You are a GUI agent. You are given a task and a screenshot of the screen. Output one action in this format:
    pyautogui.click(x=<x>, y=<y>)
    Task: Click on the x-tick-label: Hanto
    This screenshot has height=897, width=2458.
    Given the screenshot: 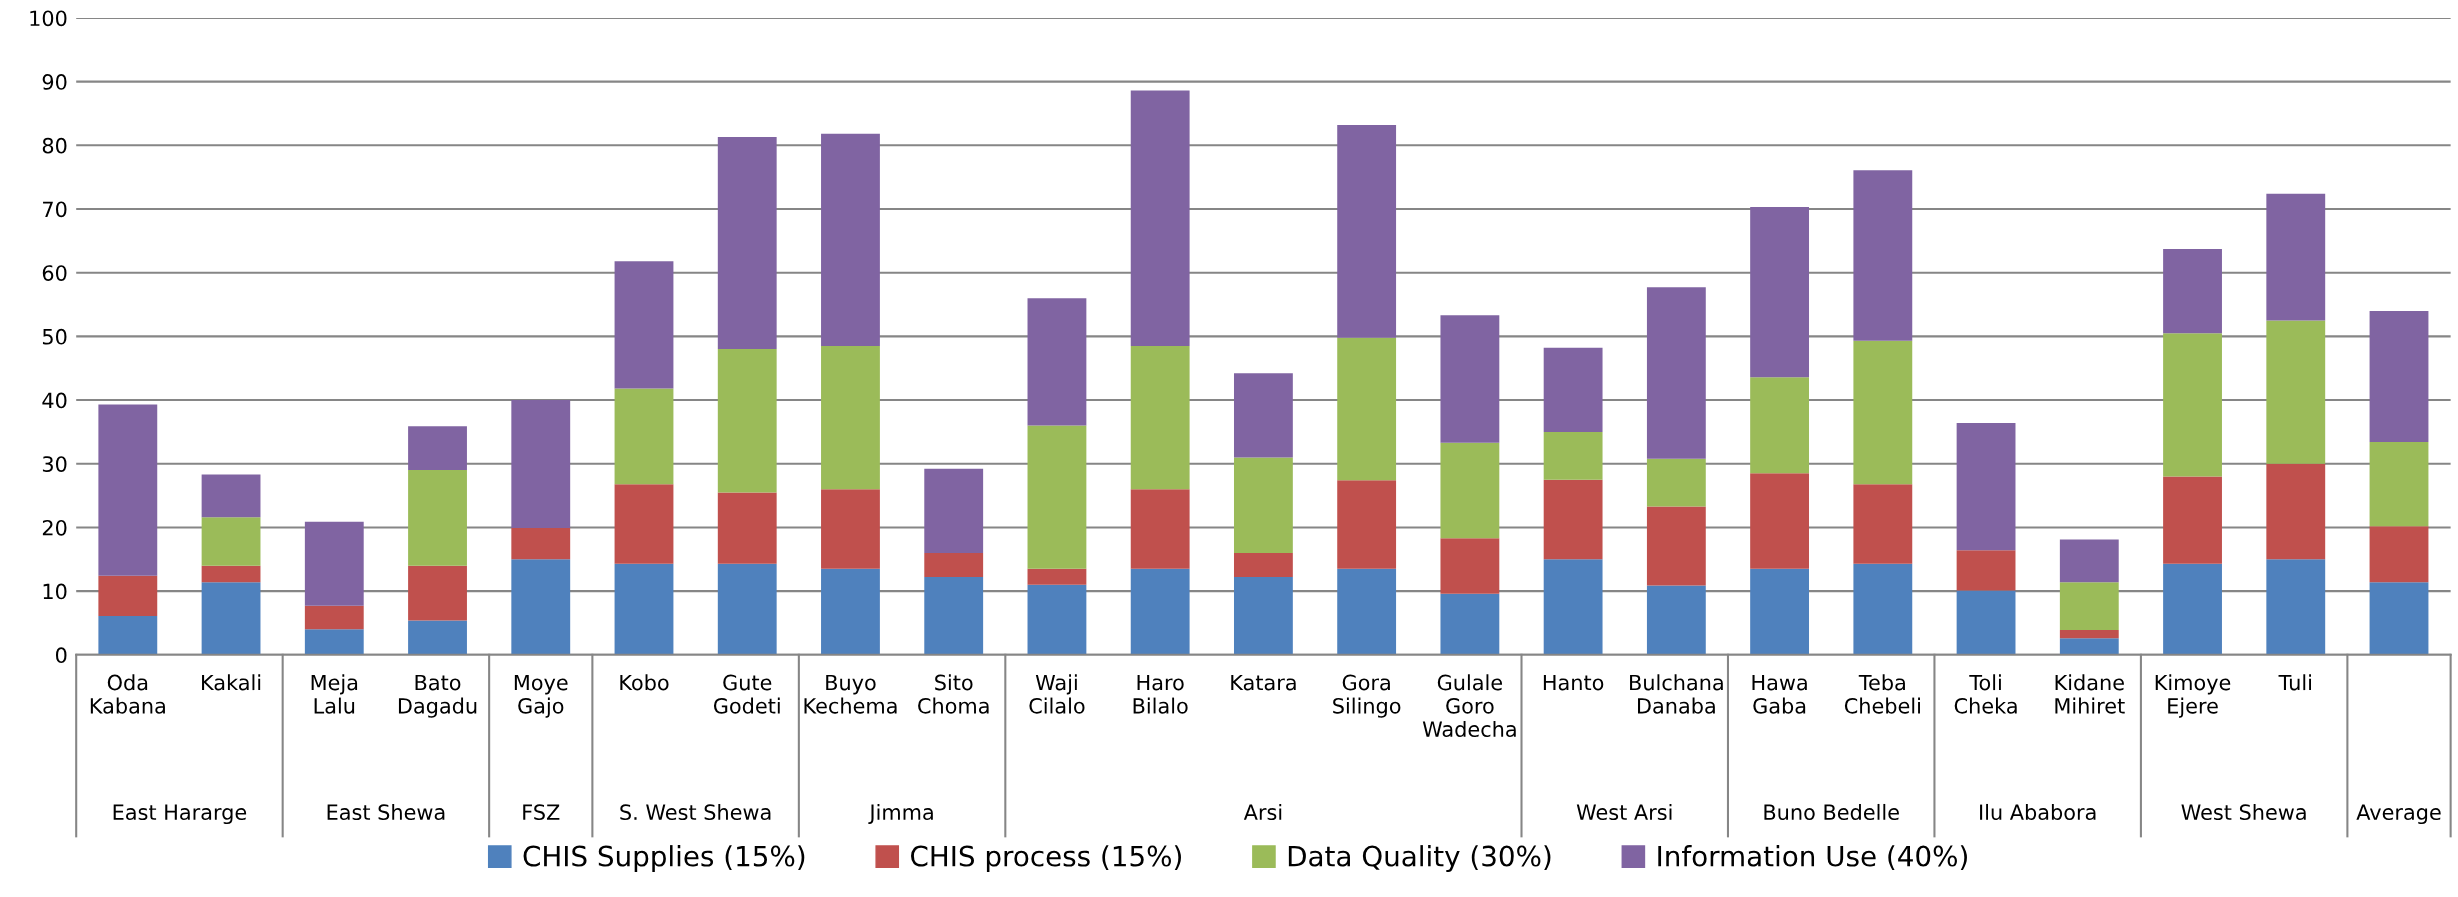 What is the action you would take?
    pyautogui.click(x=1573, y=682)
    